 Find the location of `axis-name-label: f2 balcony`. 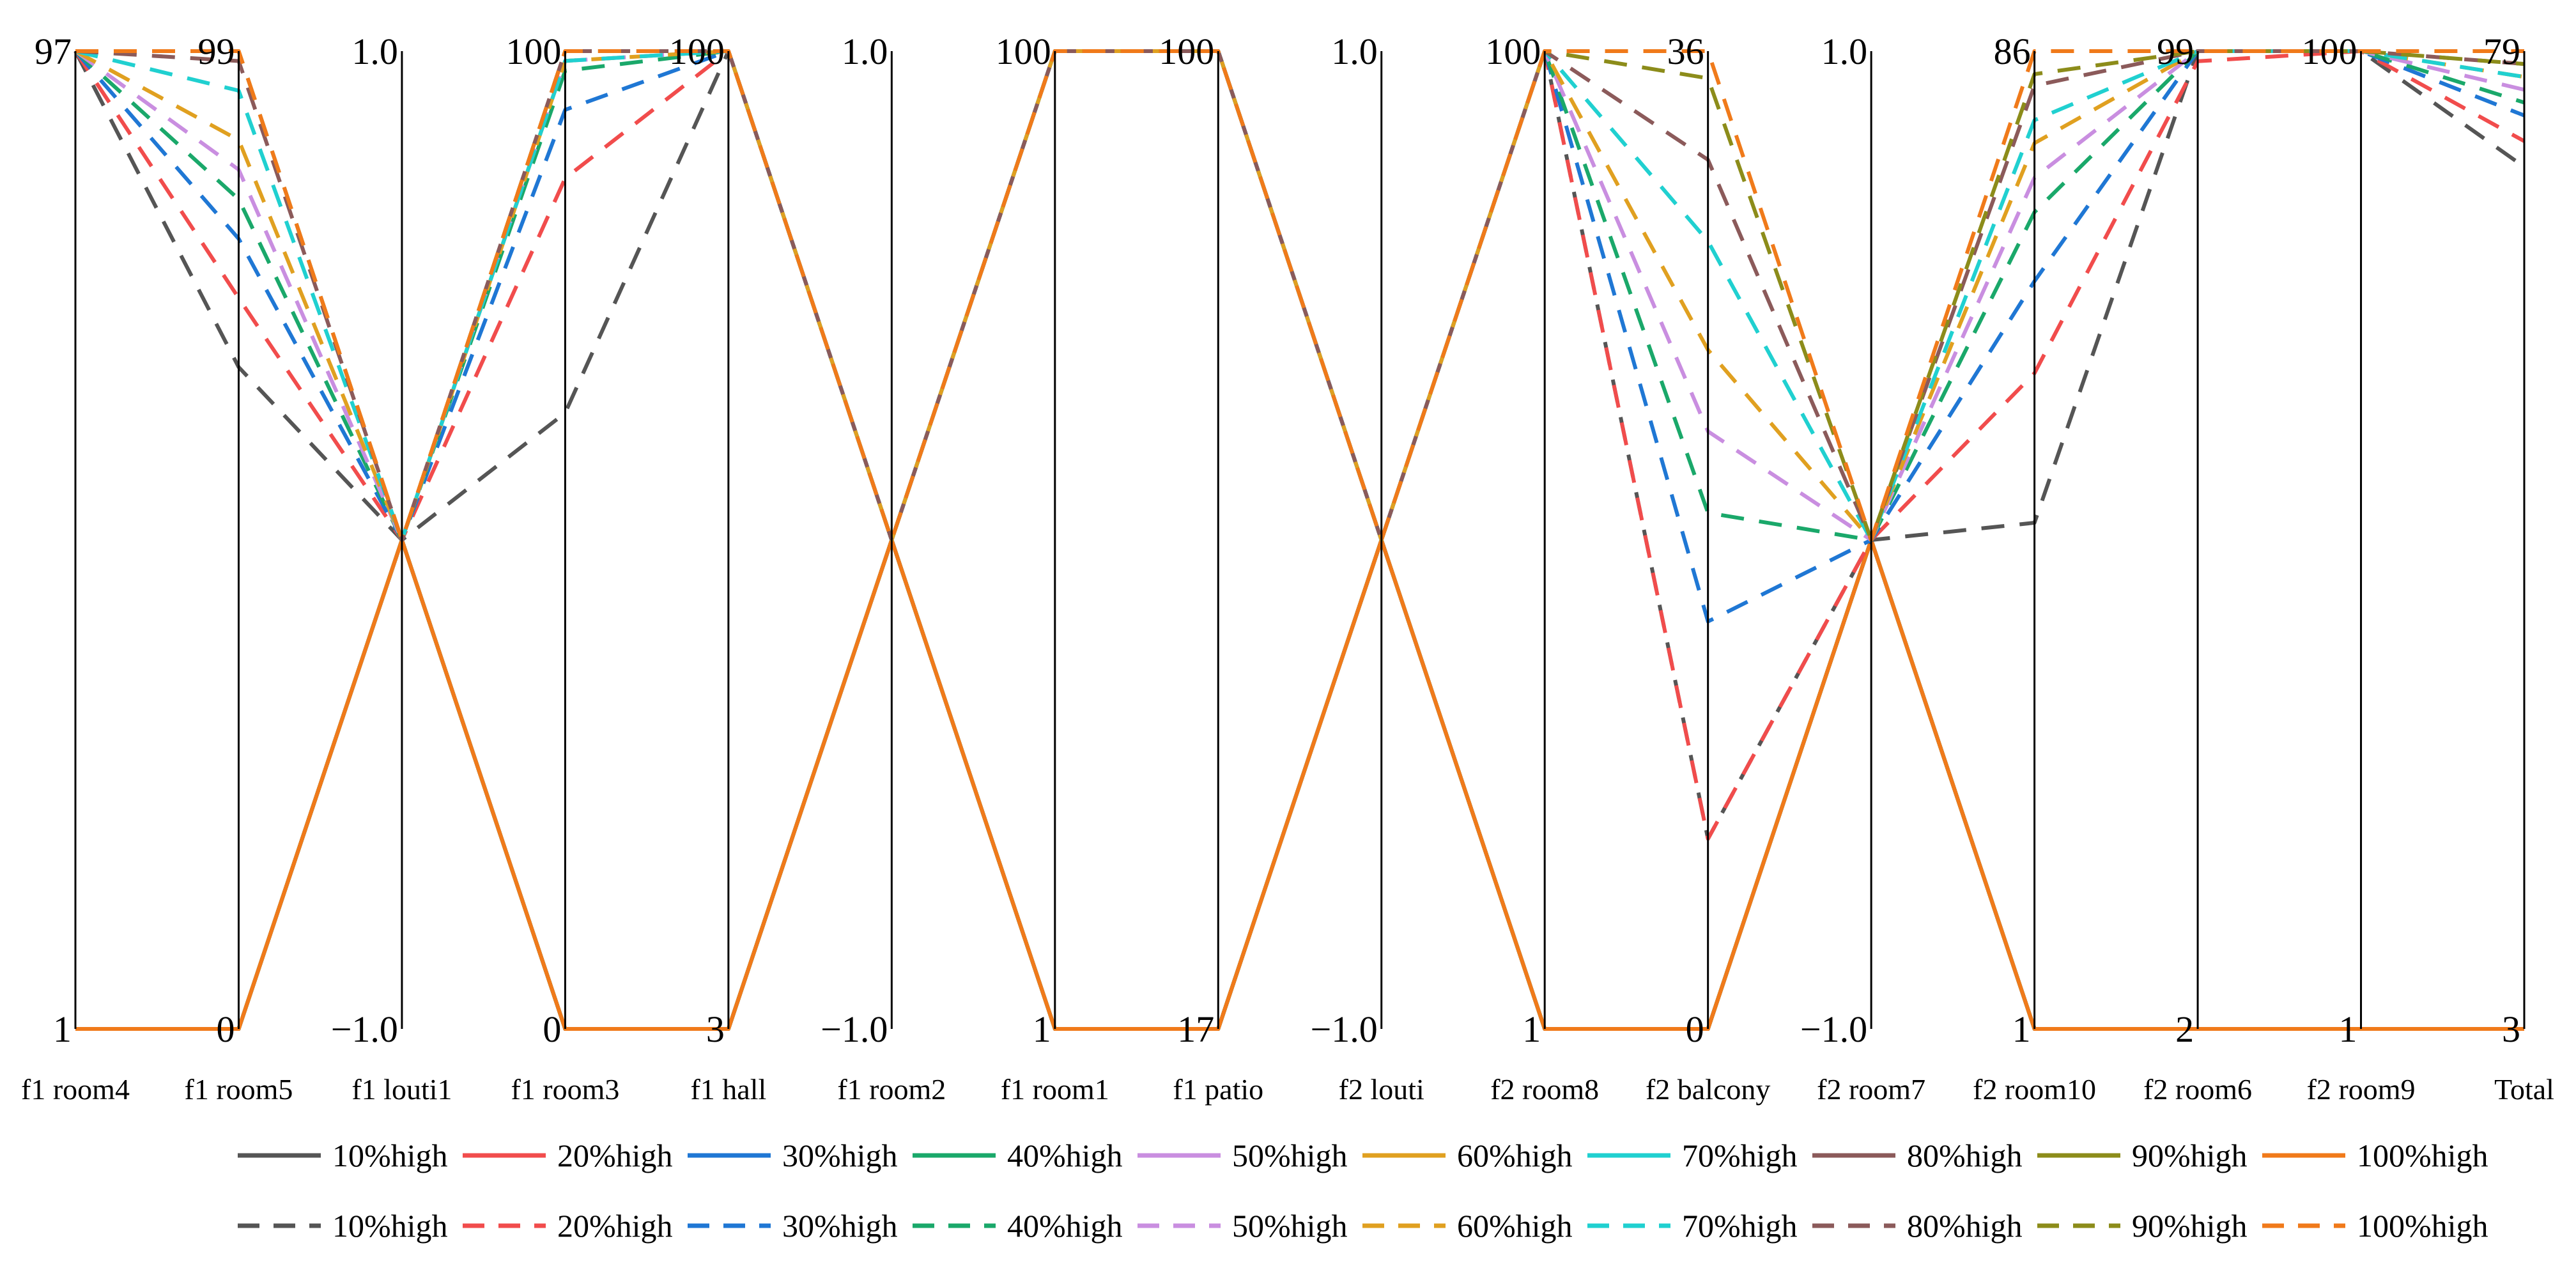

axis-name-label: f2 balcony is located at coordinates (1708, 1089).